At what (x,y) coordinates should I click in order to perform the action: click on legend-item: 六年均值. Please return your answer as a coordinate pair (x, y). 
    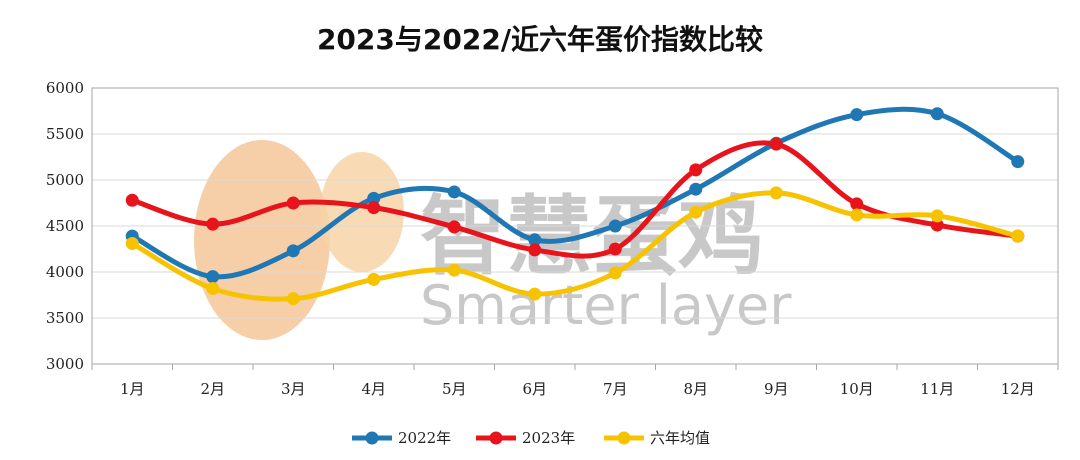
    Looking at the image, I should click on (657, 438).